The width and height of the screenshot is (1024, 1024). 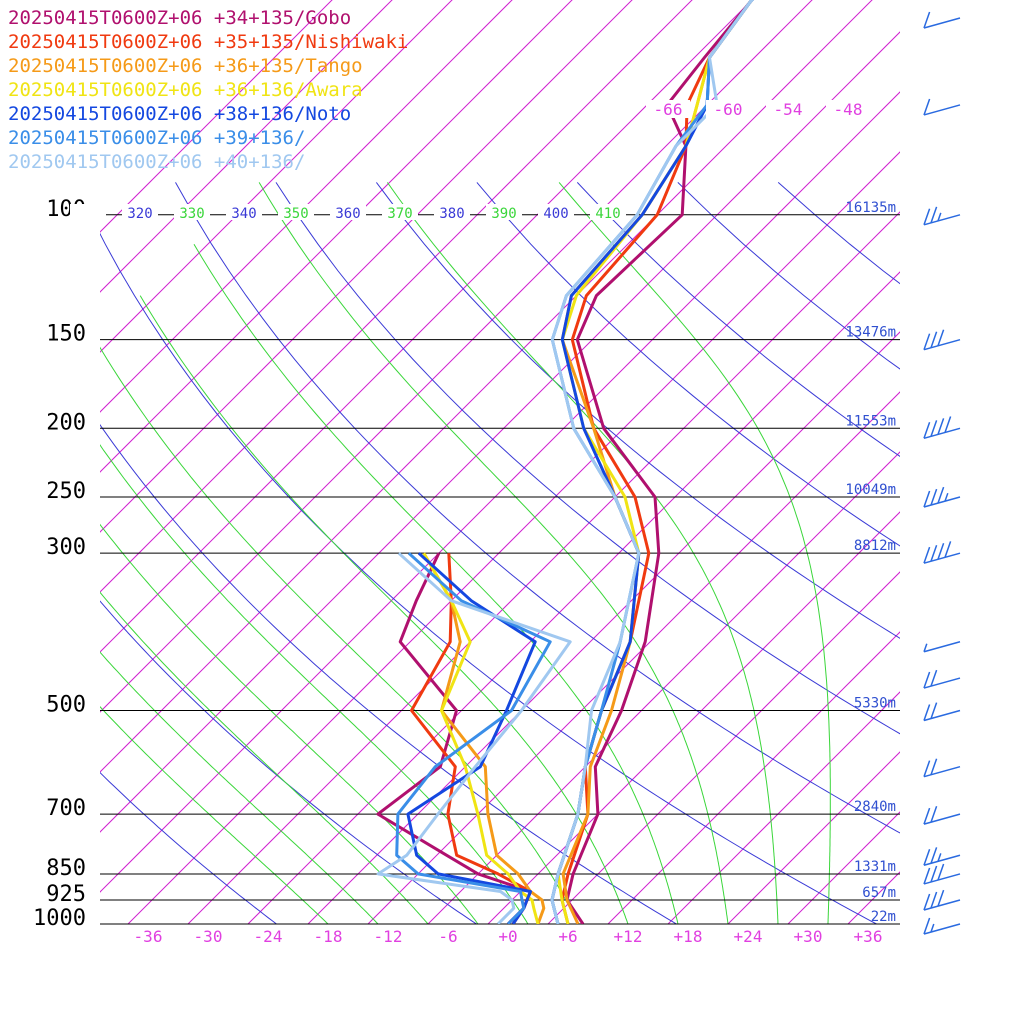 I want to click on height-label: 657m, so click(x=879, y=893).